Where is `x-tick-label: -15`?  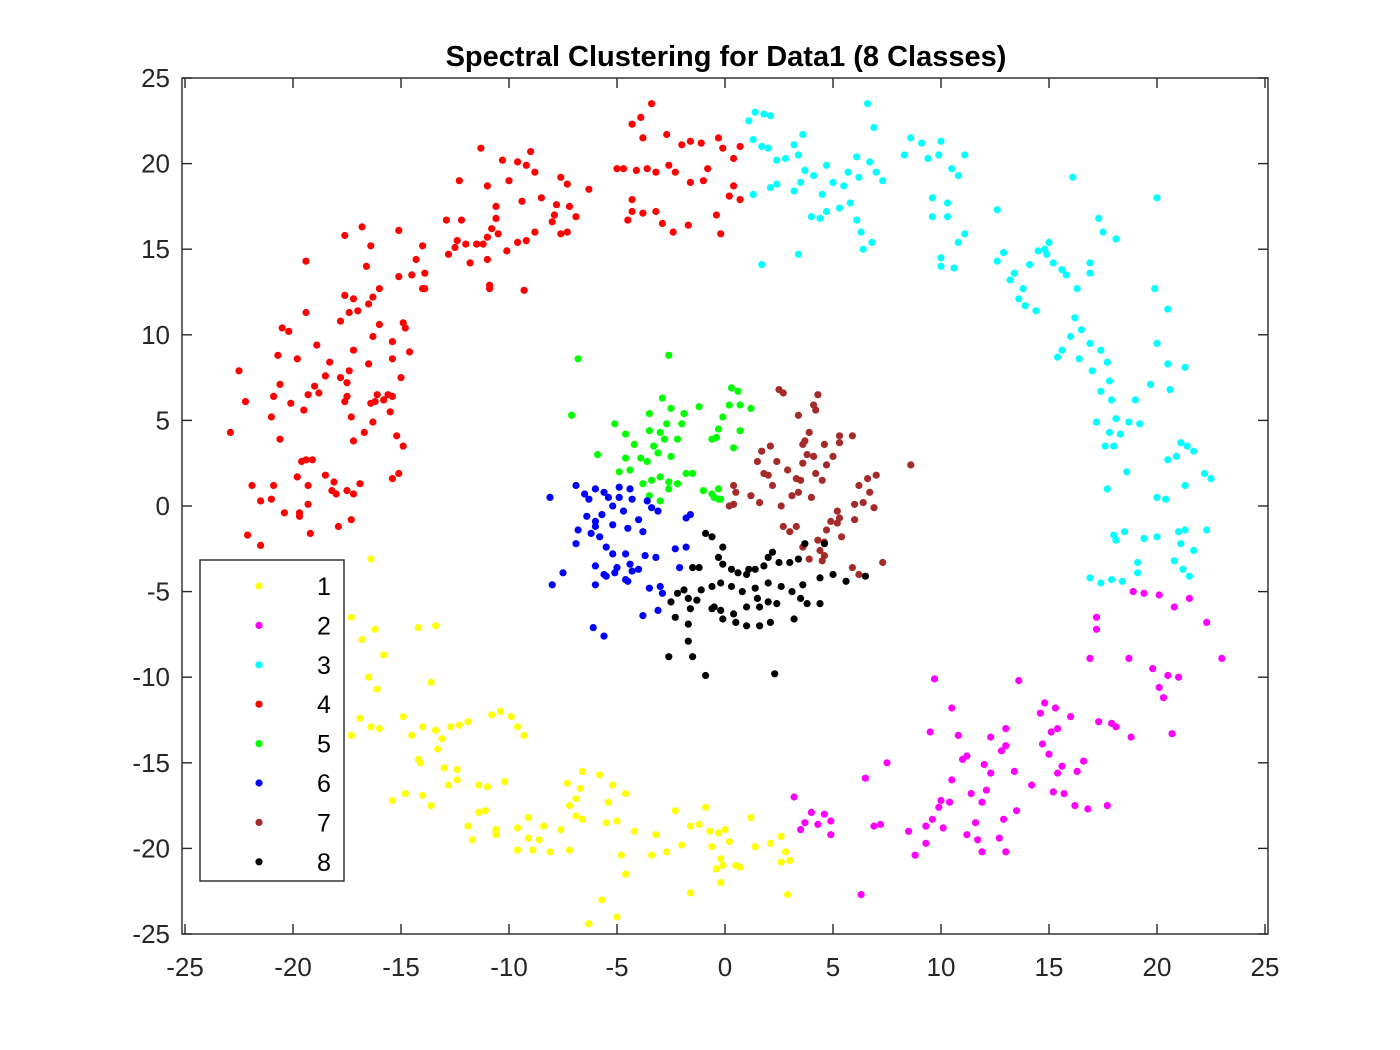 x-tick-label: -15 is located at coordinates (401, 967).